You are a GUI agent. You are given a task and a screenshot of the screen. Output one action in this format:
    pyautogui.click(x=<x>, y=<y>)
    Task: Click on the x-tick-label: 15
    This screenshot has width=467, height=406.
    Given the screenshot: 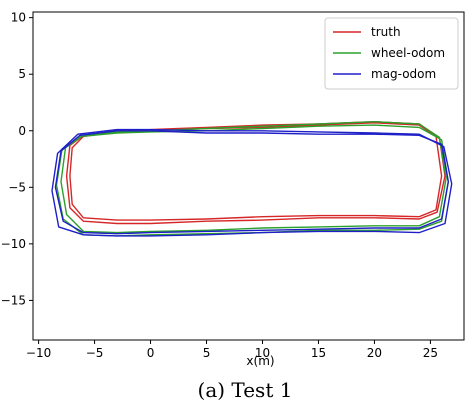 What is the action you would take?
    pyautogui.click(x=318, y=353)
    